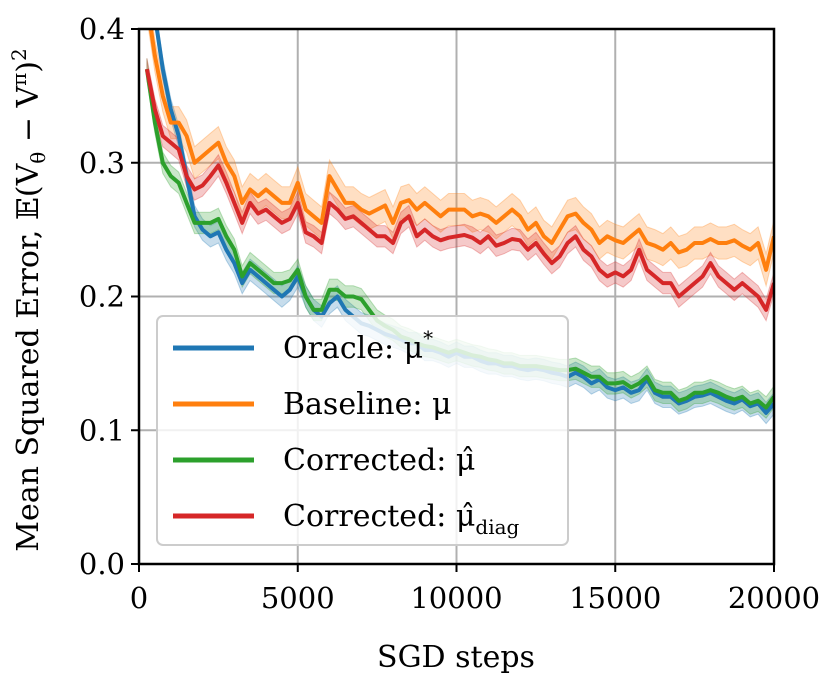 This screenshot has height=692, width=830. Describe the element at coordinates (358, 346) in the screenshot. I see `legend-entry: Oracle: μ*` at that location.